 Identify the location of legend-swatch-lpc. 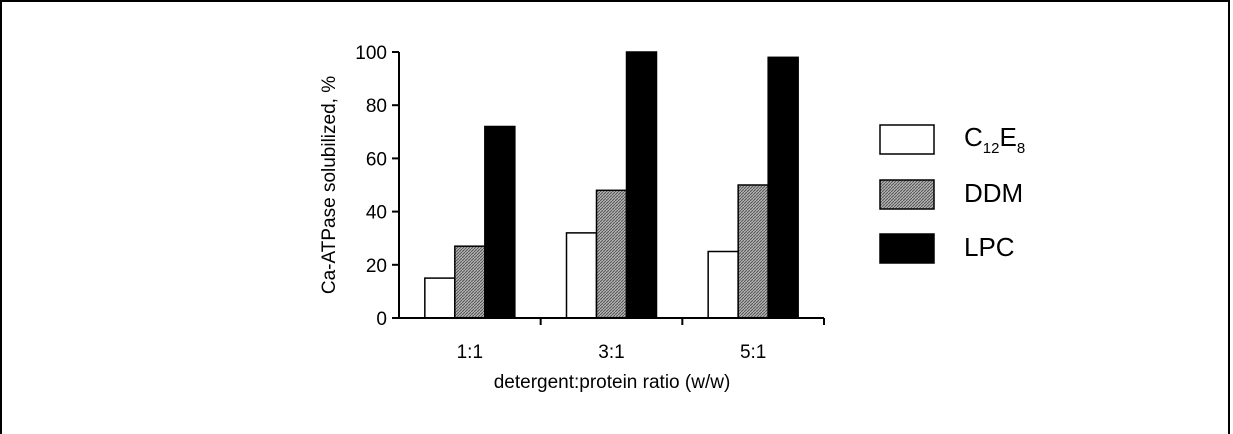
(907, 248).